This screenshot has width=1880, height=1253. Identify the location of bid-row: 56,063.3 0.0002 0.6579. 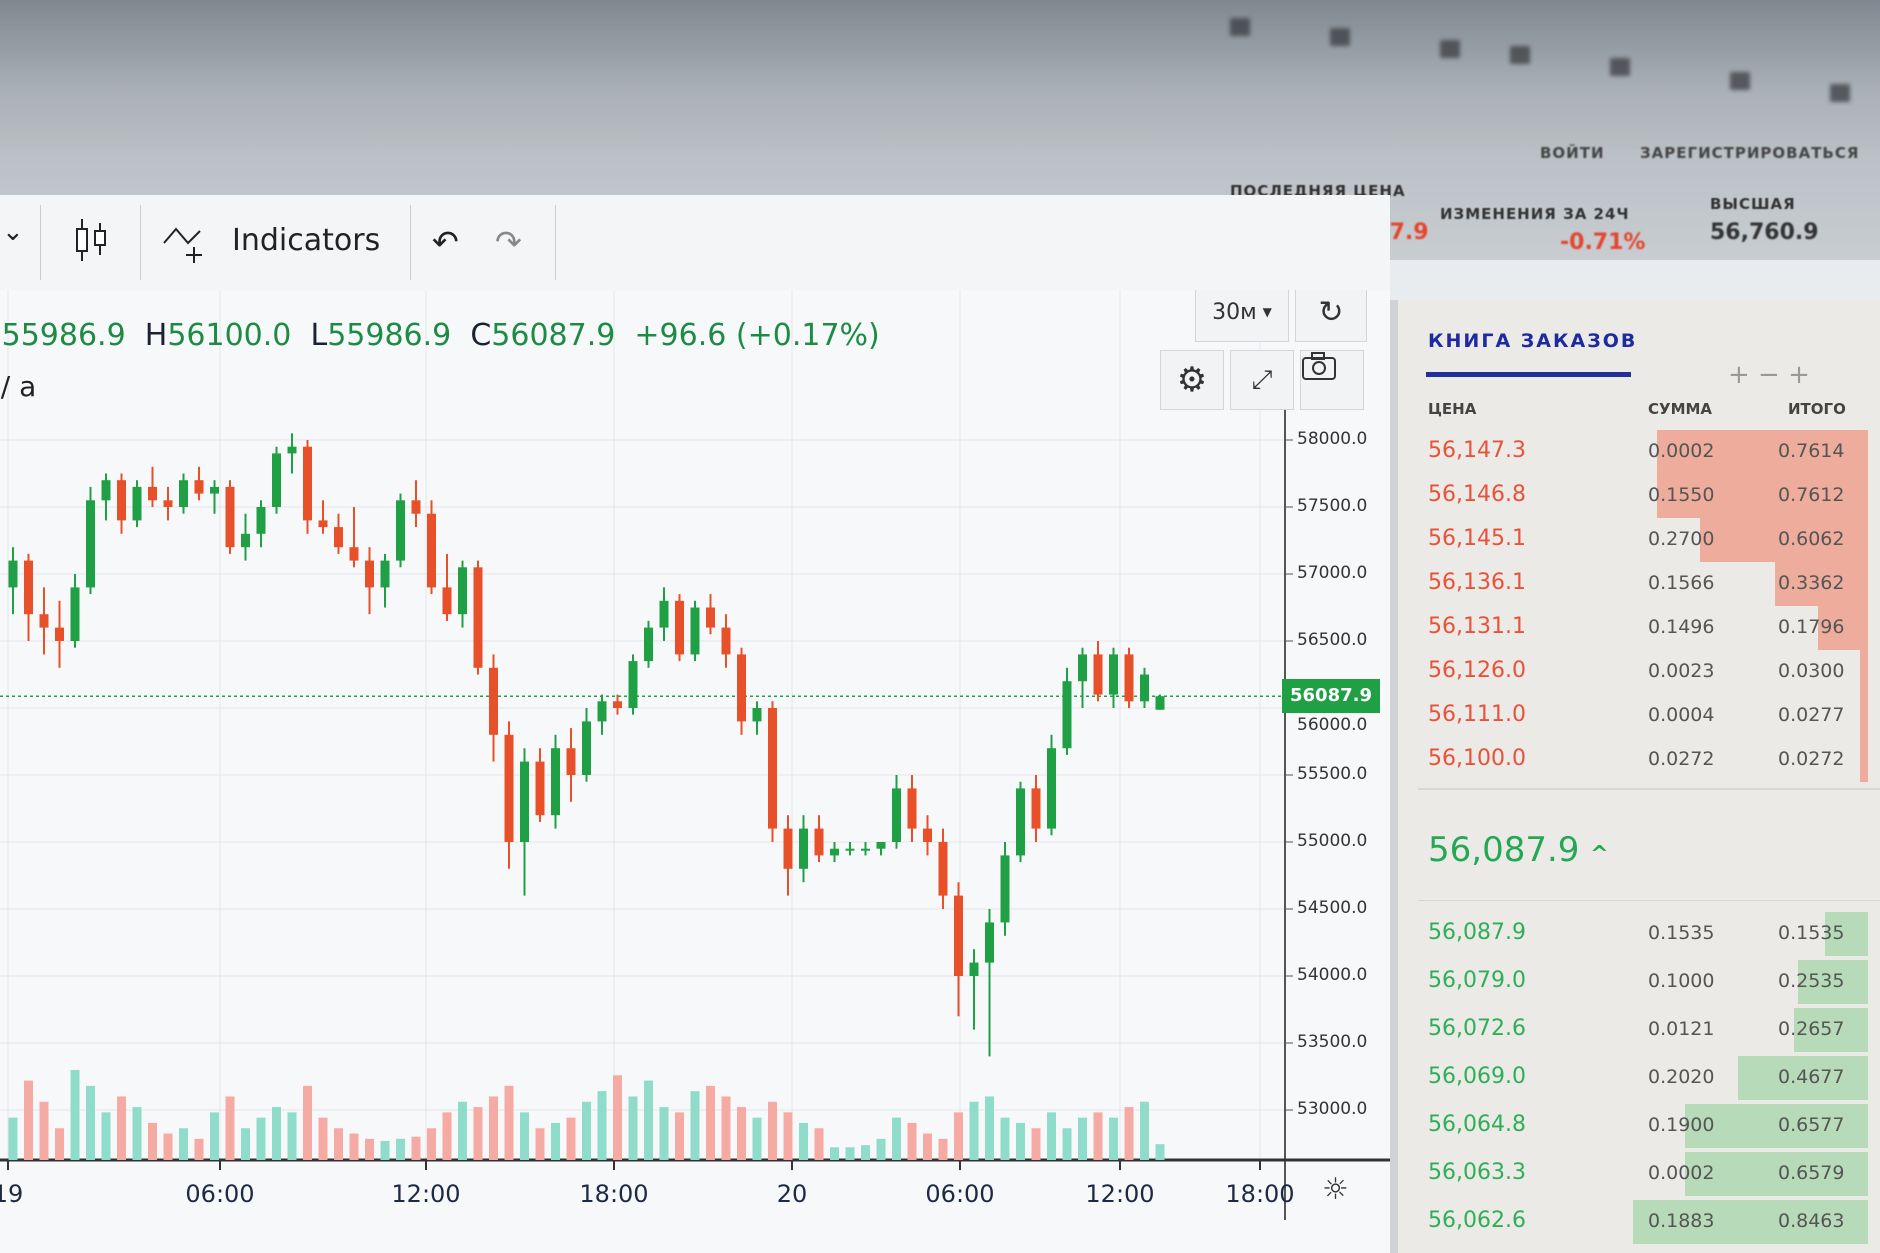
(1639, 1174).